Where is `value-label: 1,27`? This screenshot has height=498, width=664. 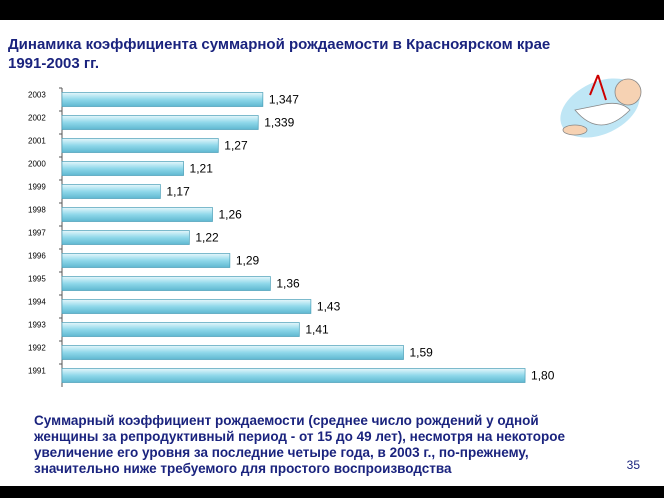
value-label: 1,27 is located at coordinates (236, 146).